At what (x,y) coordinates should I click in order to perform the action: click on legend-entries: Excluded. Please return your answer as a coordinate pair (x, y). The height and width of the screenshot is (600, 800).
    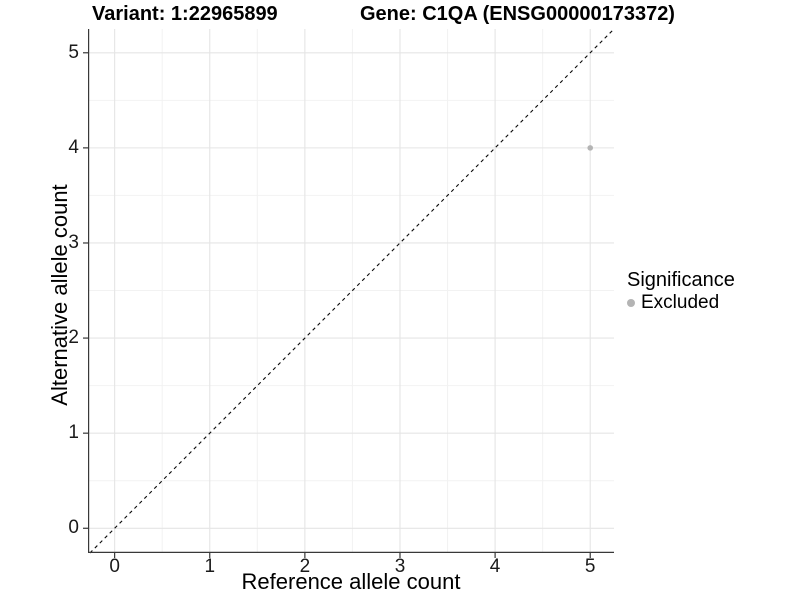
    Looking at the image, I should click on (681, 302).